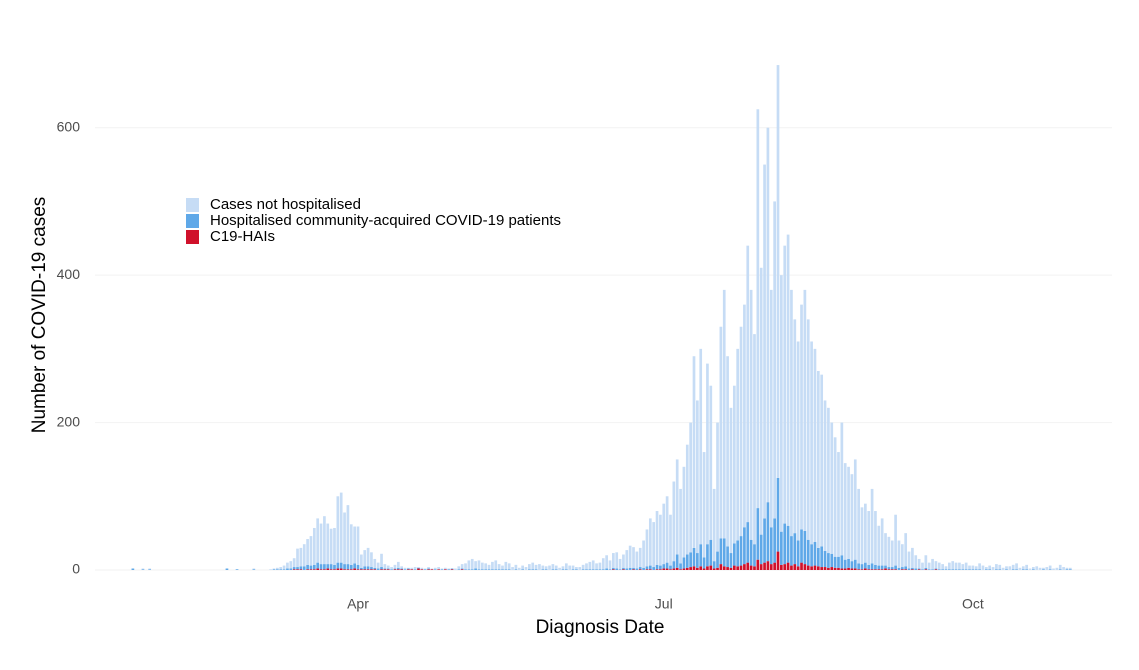  I want to click on y-tick-label: 400, so click(69, 274).